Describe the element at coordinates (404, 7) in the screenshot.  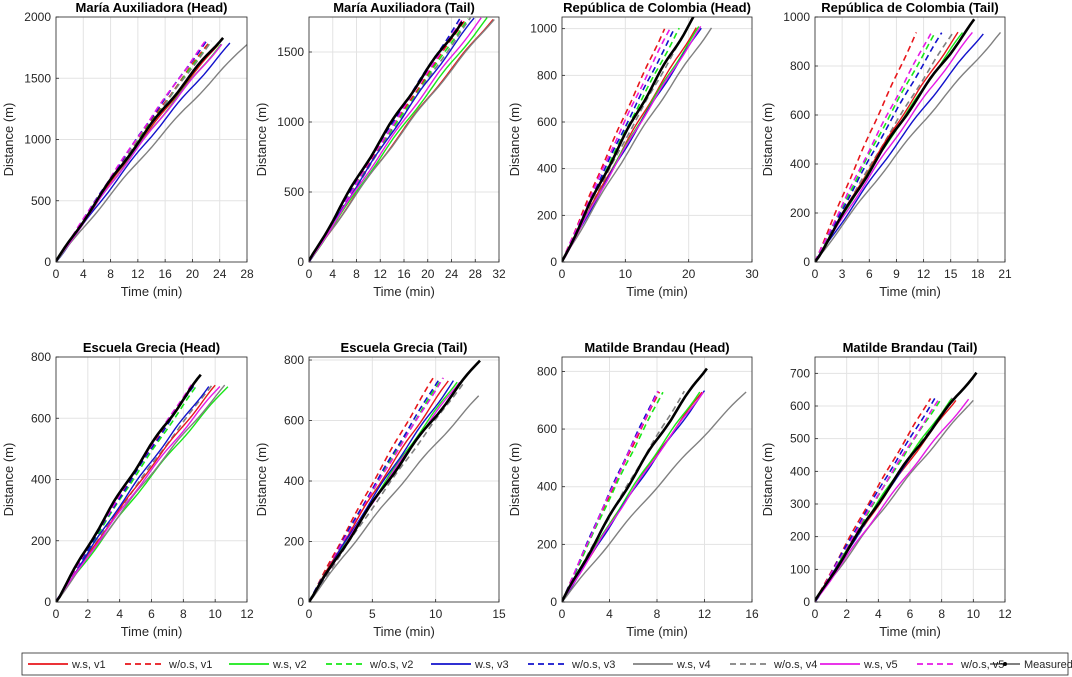
I see `chart-title: María Auxiliadora (Tail)` at that location.